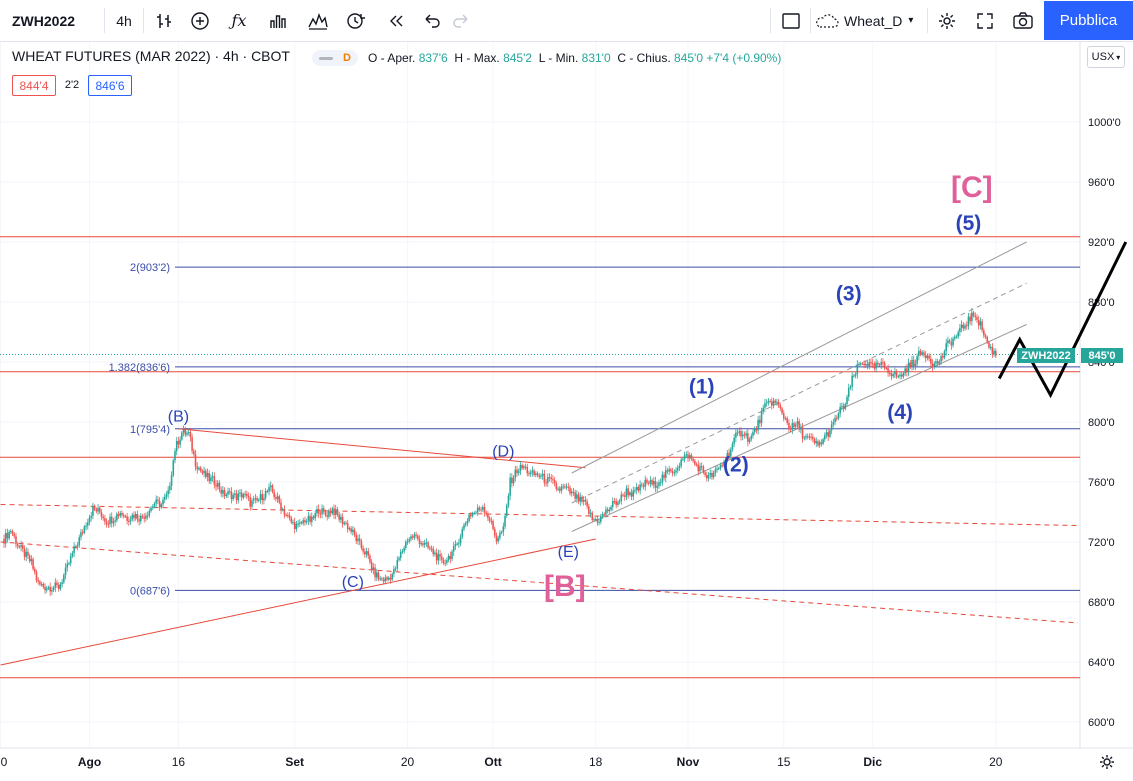  Describe the element at coordinates (1107, 762) in the screenshot. I see `gear-icon` at that location.